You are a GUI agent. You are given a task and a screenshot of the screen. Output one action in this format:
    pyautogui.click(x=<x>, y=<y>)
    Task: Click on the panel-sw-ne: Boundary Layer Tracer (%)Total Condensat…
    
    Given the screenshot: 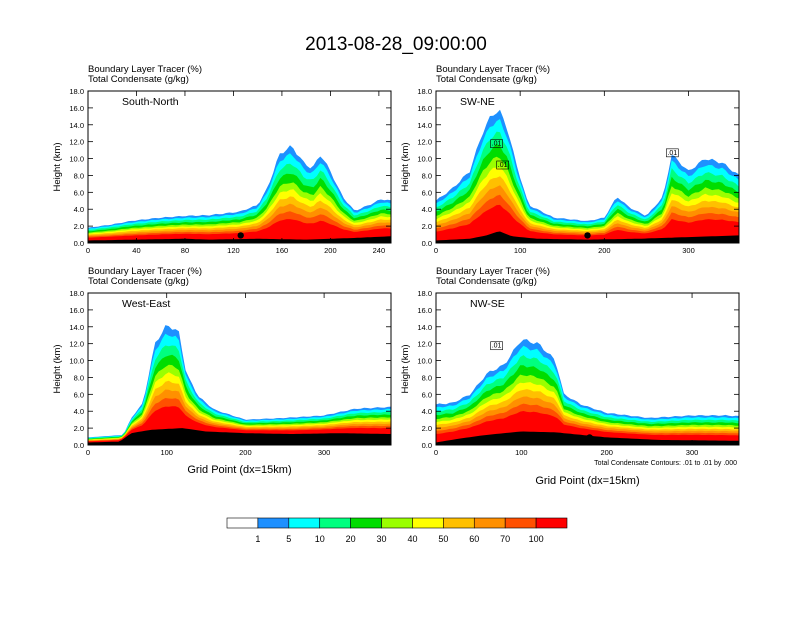 What is the action you would take?
    pyautogui.click(x=570, y=159)
    